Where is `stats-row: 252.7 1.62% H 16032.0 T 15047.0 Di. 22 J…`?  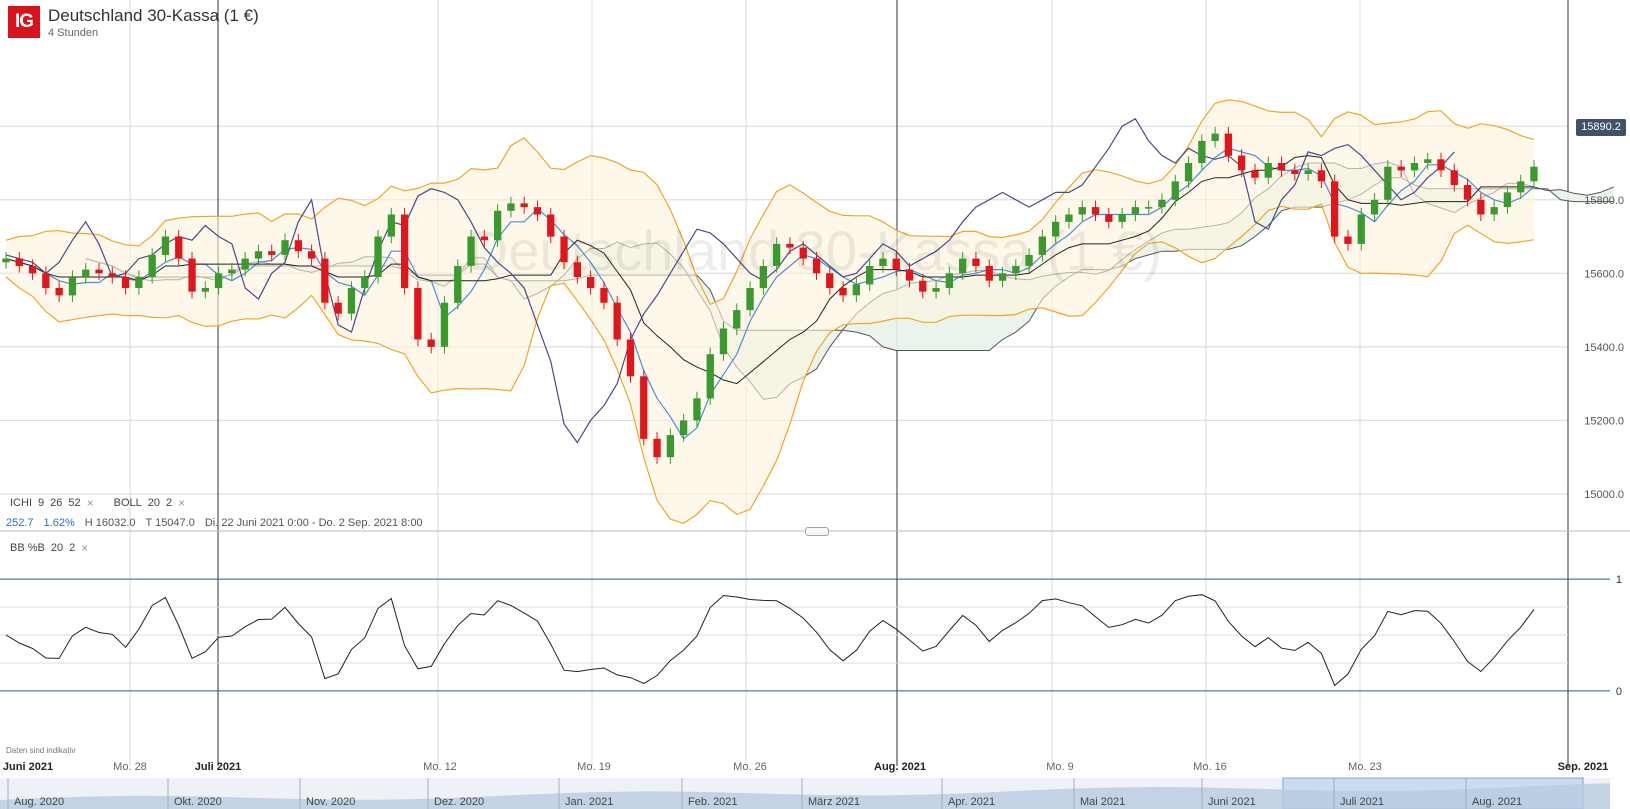 stats-row: 252.7 1.62% H 16032.0 T 15047.0 Di. 22 J… is located at coordinates (214, 523).